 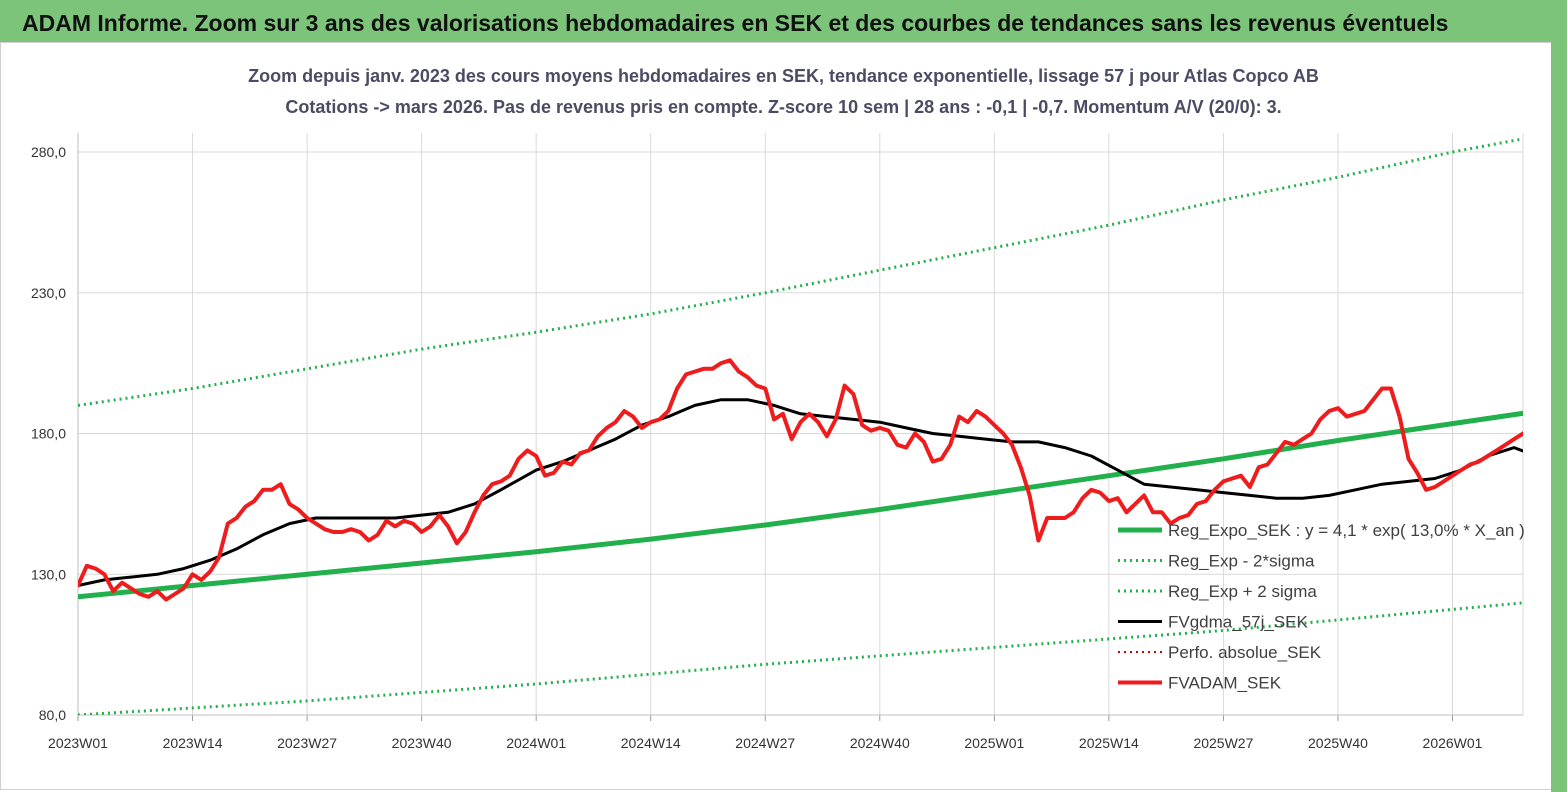 What do you see at coordinates (1241, 561) in the screenshot?
I see `legend-label: Reg_Exp - 2*sigma` at bounding box center [1241, 561].